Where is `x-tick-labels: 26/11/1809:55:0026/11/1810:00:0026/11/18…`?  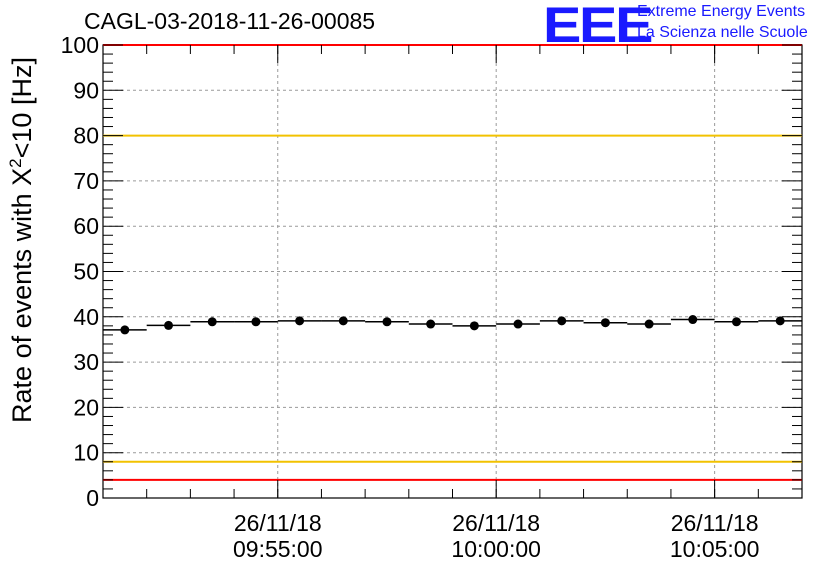
x-tick-labels: 26/11/1809:55:0026/11/1810:00:0026/11/18… is located at coordinates (496, 536).